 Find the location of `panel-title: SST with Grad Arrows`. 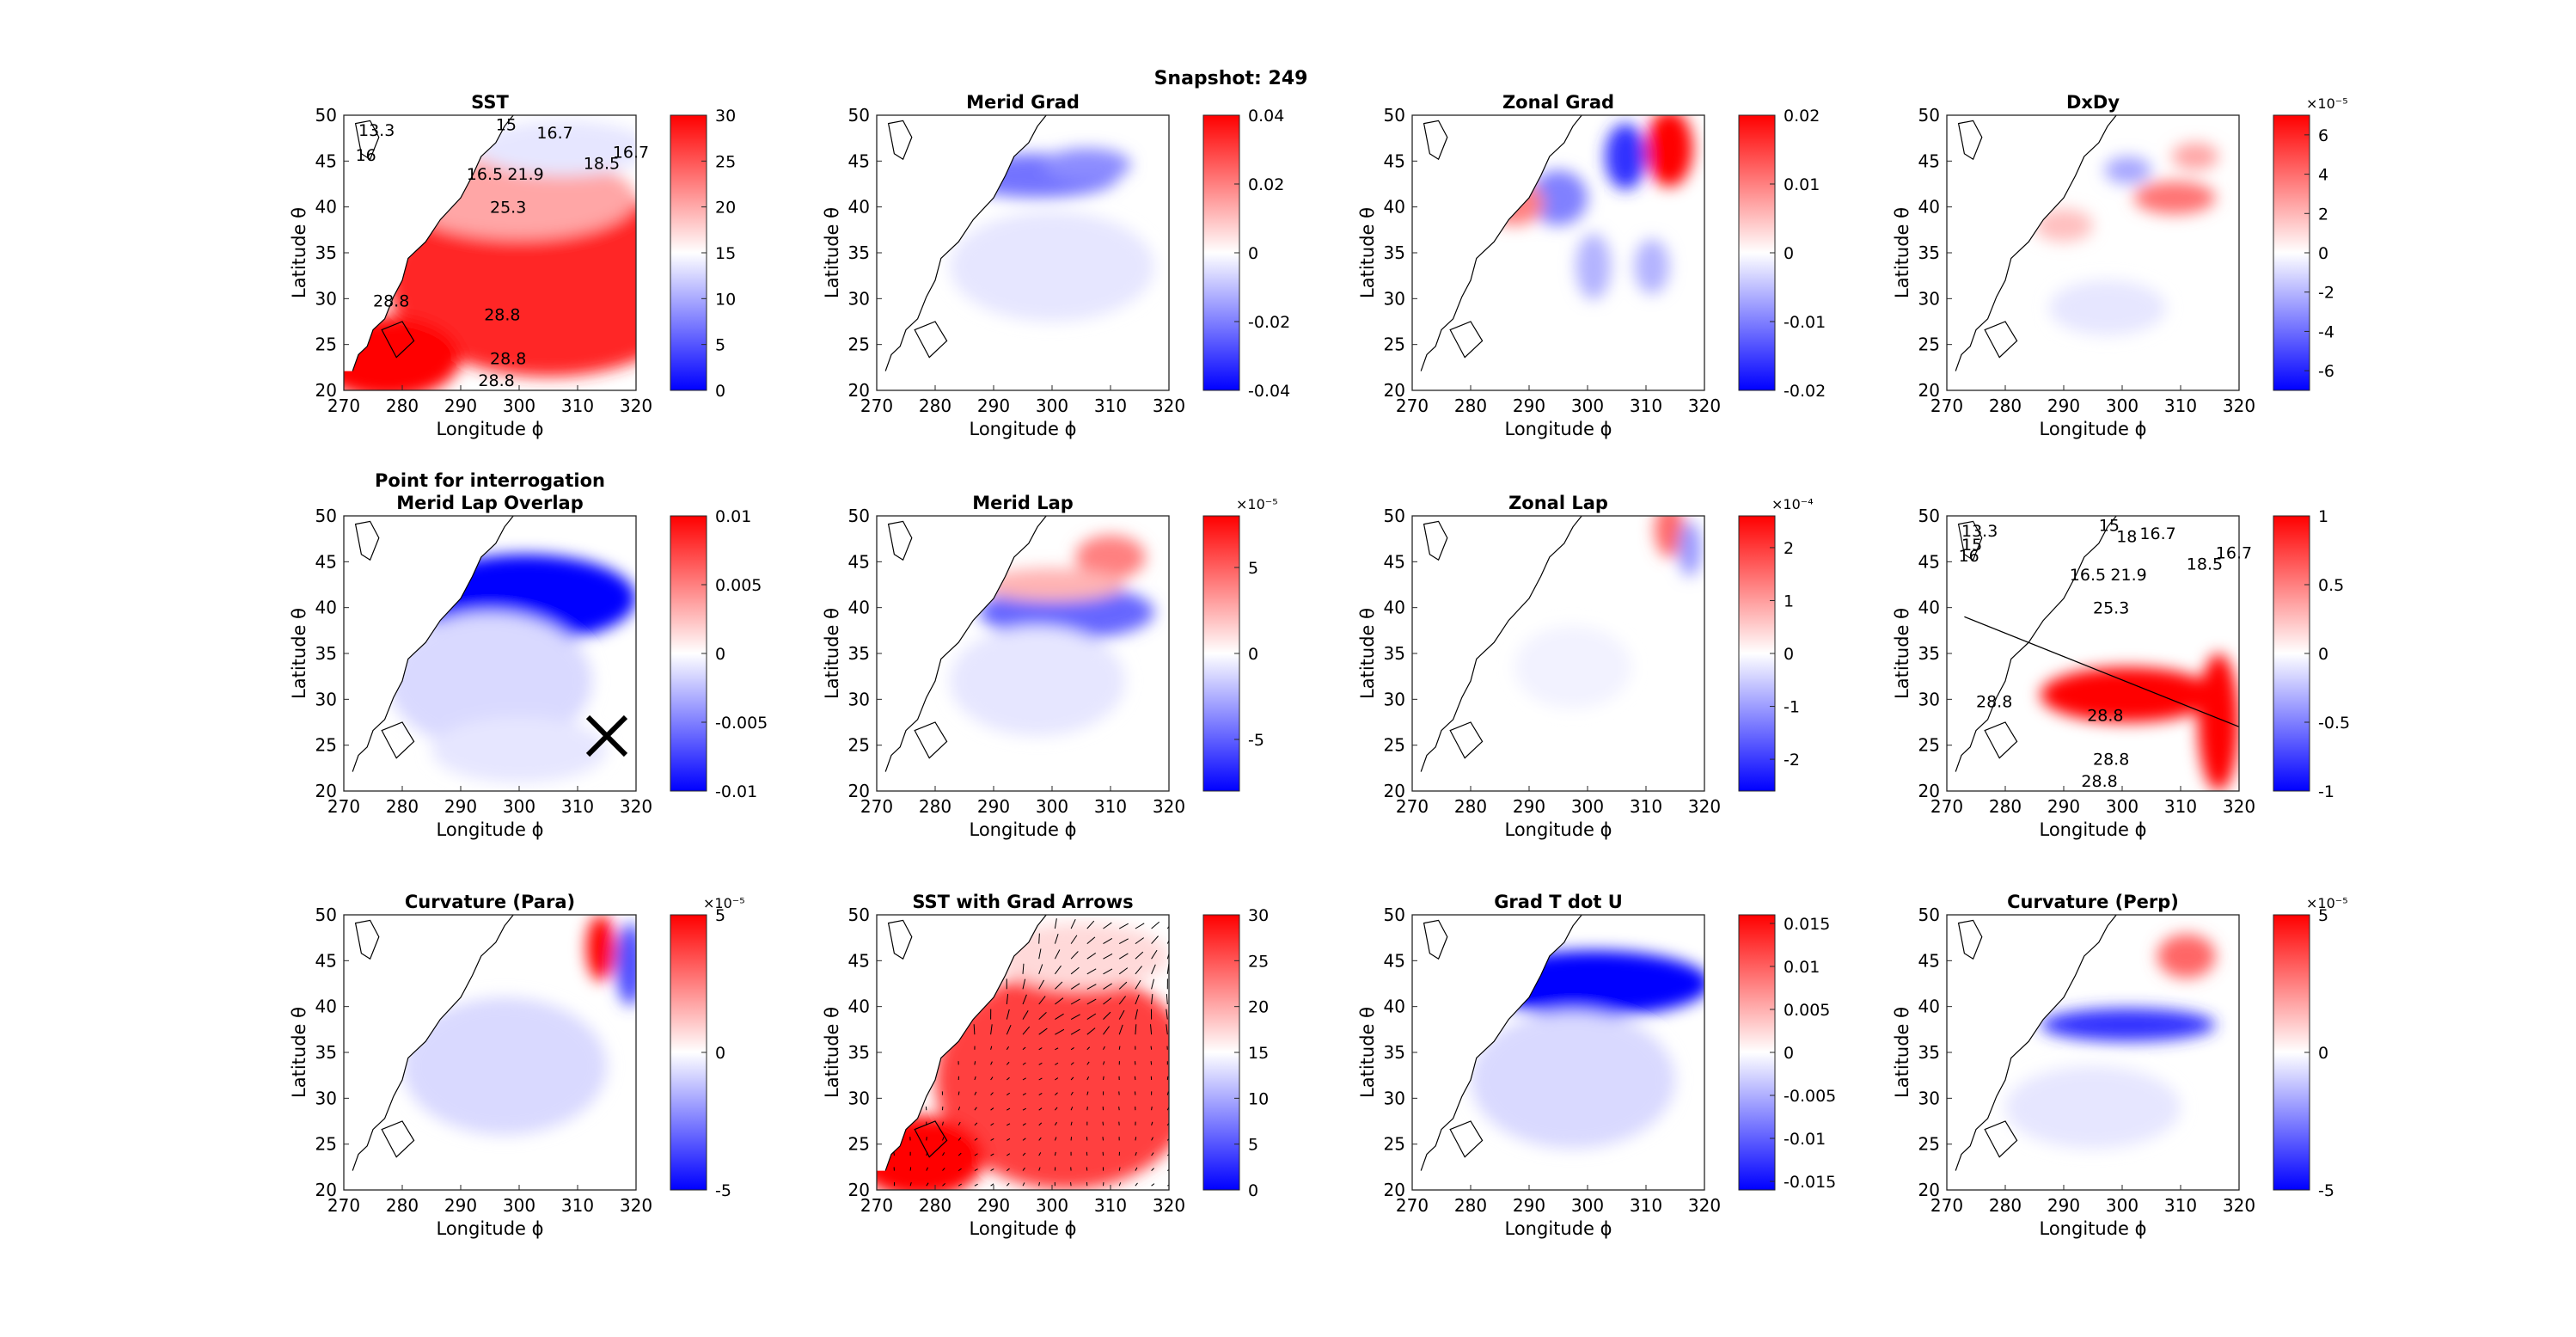

panel-title: SST with Grad Arrows is located at coordinates (1022, 902).